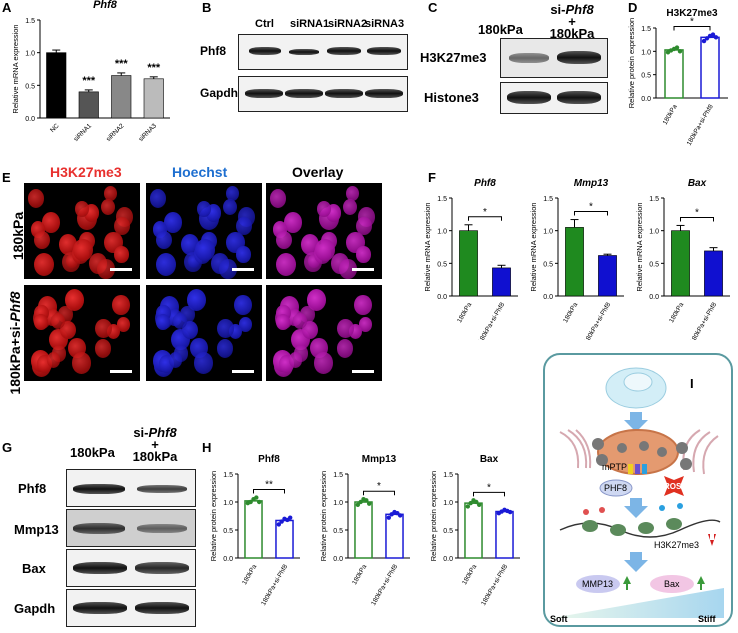 This screenshot has height=633, width=738. I want to click on micro-tile-r1-c1, so click(82, 231).